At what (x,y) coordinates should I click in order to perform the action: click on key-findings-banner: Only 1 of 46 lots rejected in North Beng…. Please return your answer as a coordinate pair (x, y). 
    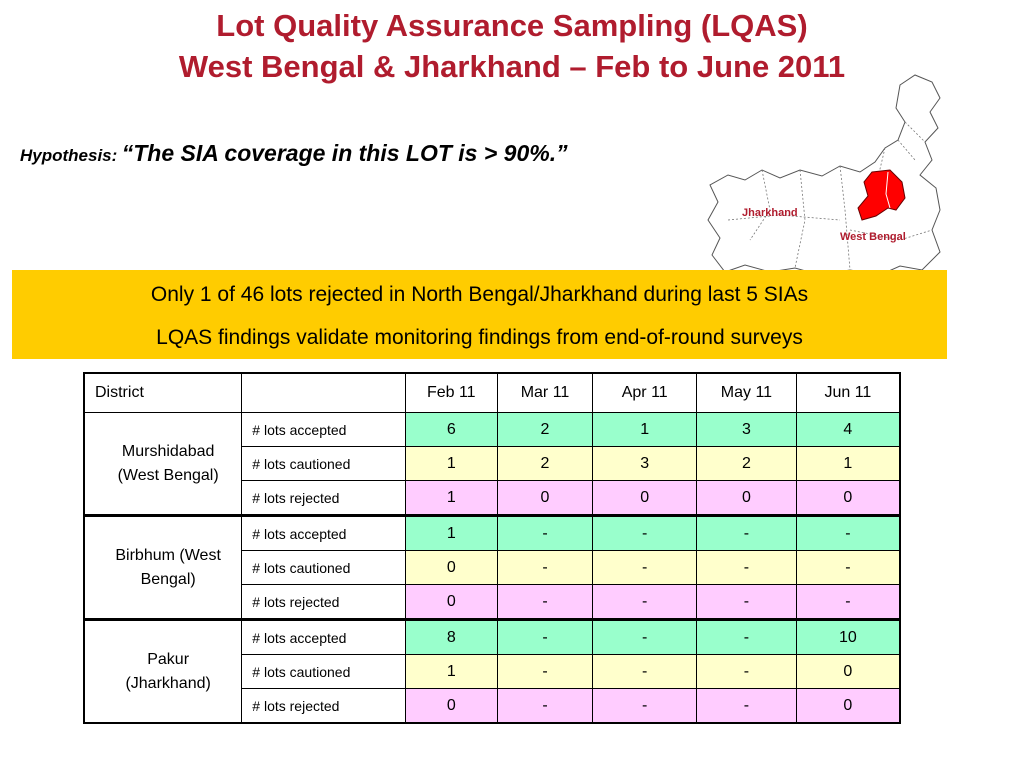
    Looking at the image, I should click on (479, 314).